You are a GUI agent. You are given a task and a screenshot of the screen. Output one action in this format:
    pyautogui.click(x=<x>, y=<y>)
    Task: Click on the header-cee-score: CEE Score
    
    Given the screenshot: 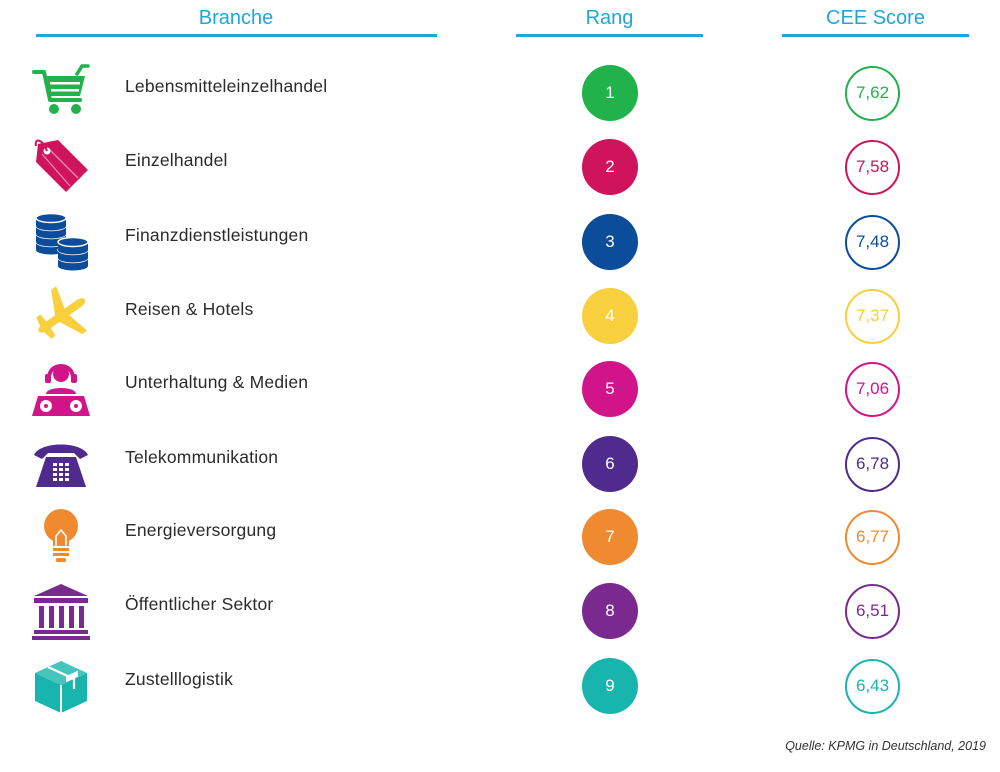 What is the action you would take?
    pyautogui.click(x=875, y=18)
    